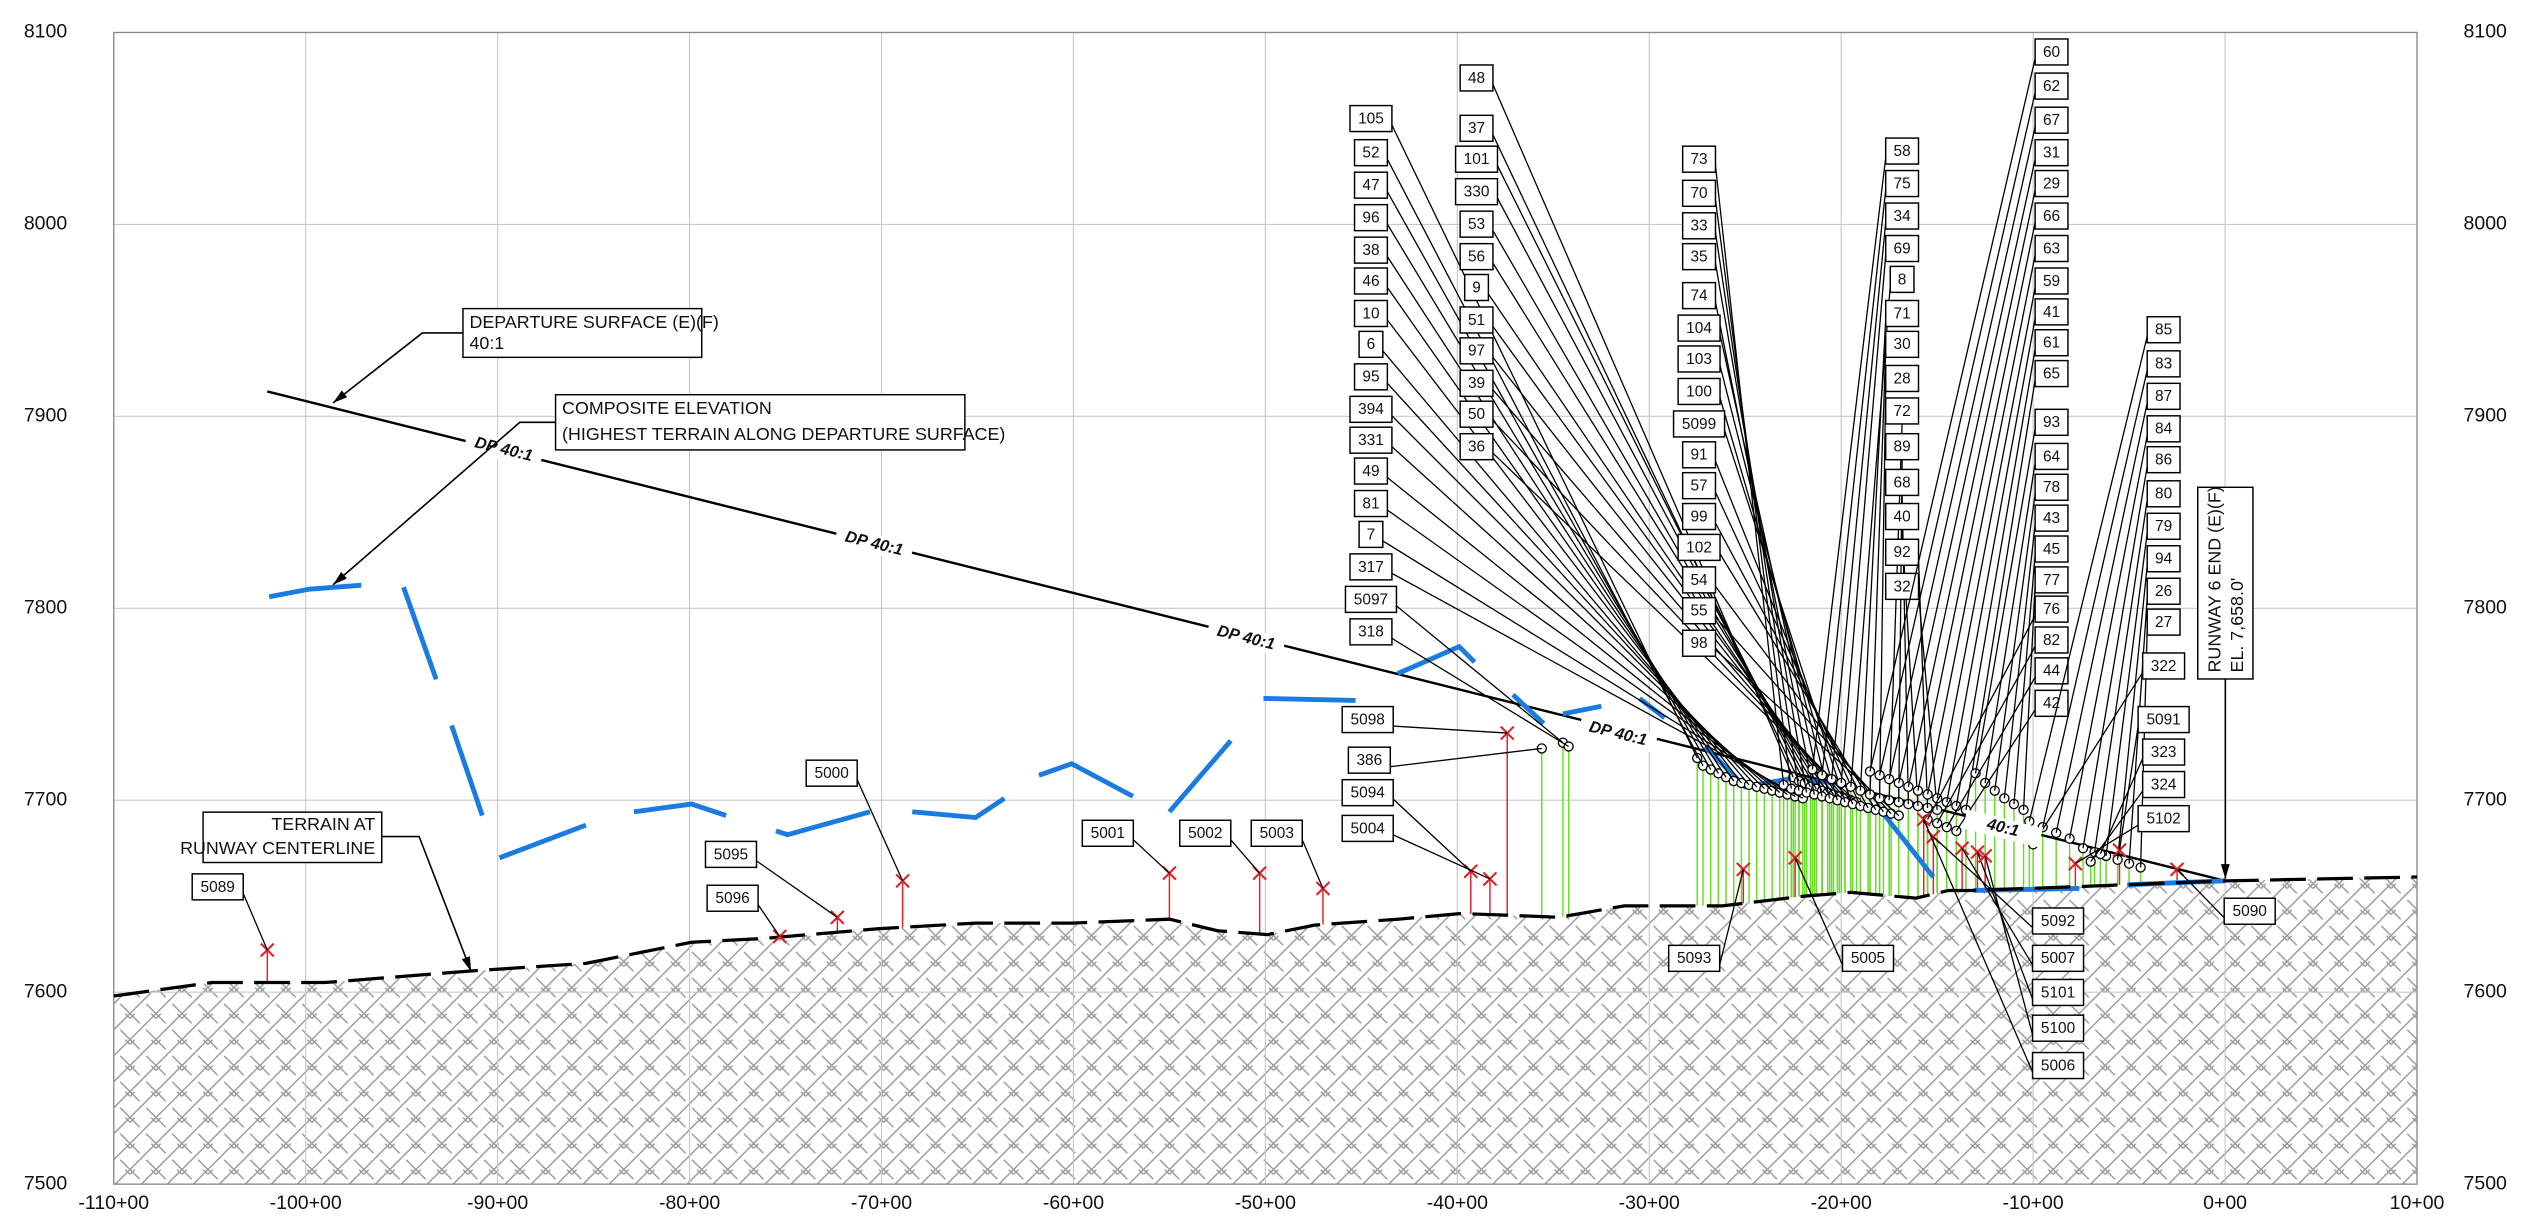 This screenshot has height=1227, width=2547. I want to click on x-tick-label: -60+00, so click(1073, 1203).